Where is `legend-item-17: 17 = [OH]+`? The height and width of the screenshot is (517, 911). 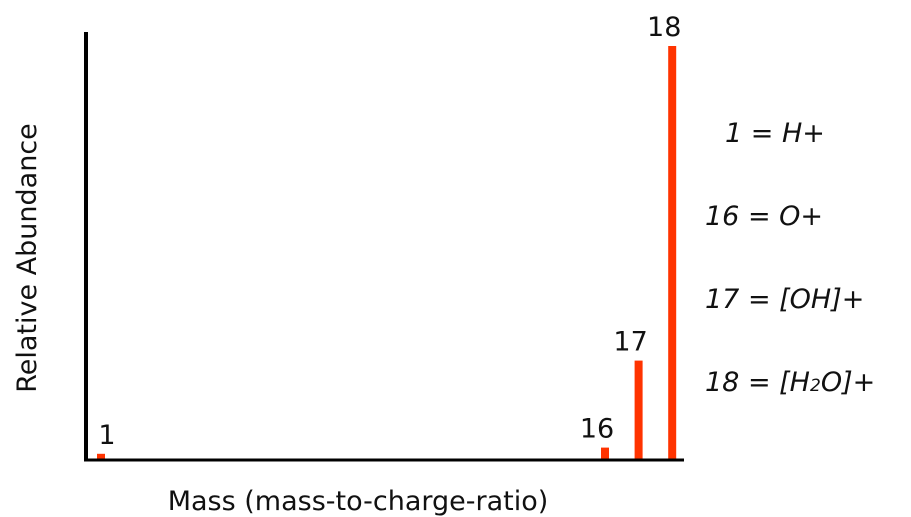
legend-item-17: 17 = [OH]+ is located at coordinates (784, 299).